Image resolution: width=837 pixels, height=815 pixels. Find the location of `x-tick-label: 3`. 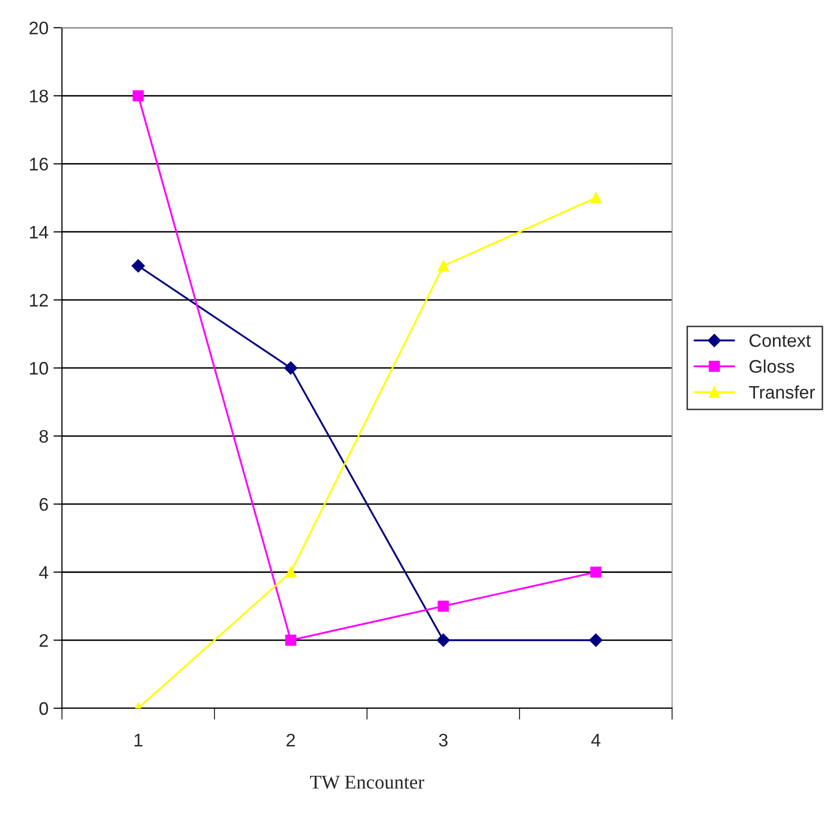

x-tick-label: 3 is located at coordinates (443, 740).